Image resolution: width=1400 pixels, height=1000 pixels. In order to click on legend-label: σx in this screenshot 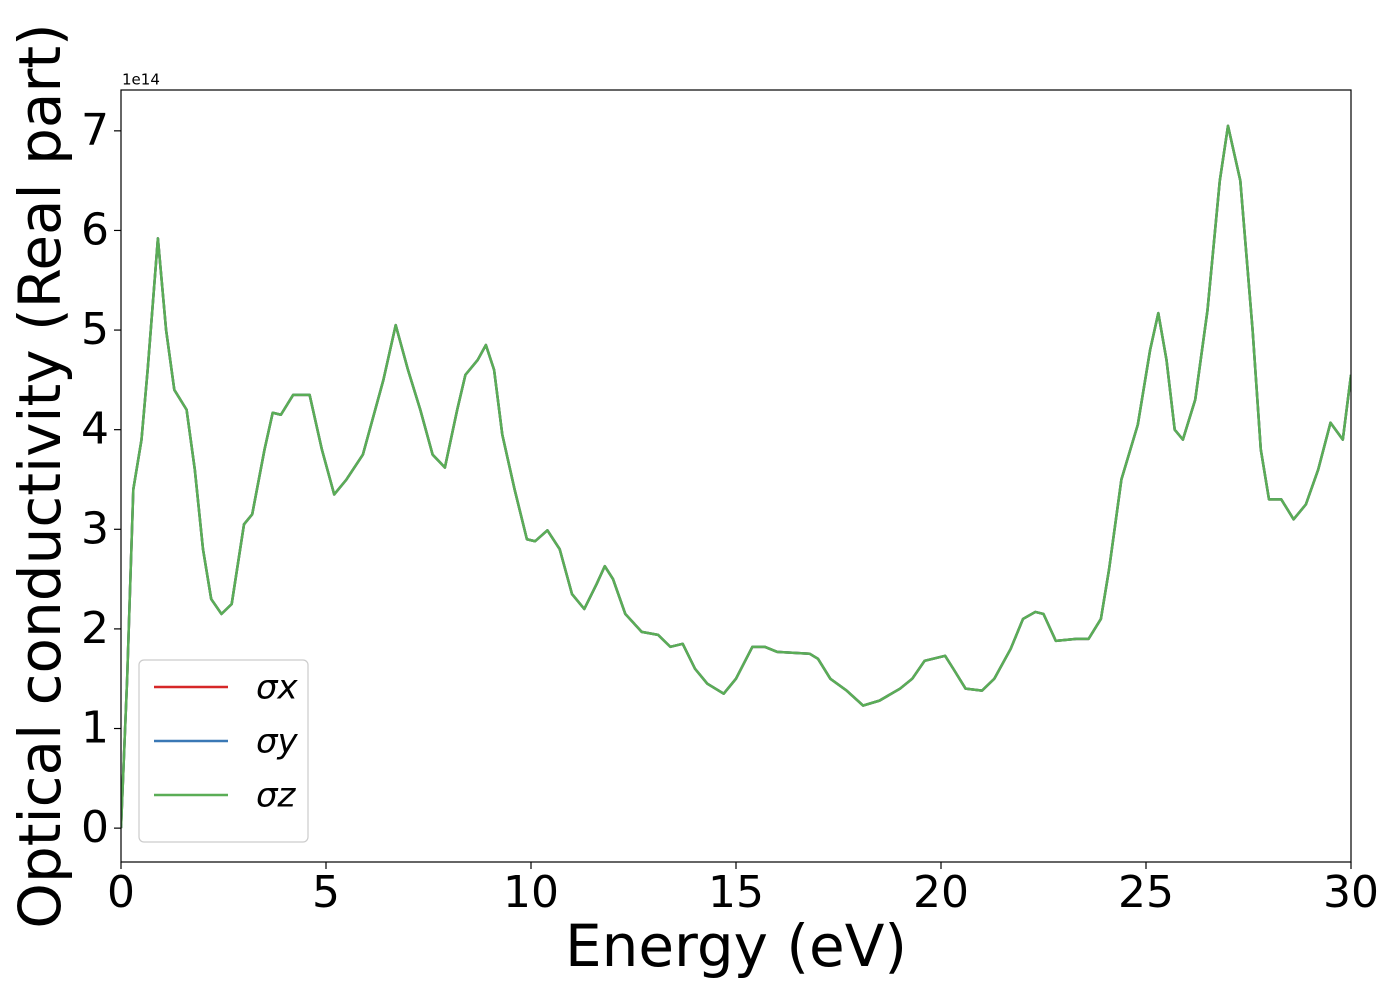, I will do `click(277, 688)`.